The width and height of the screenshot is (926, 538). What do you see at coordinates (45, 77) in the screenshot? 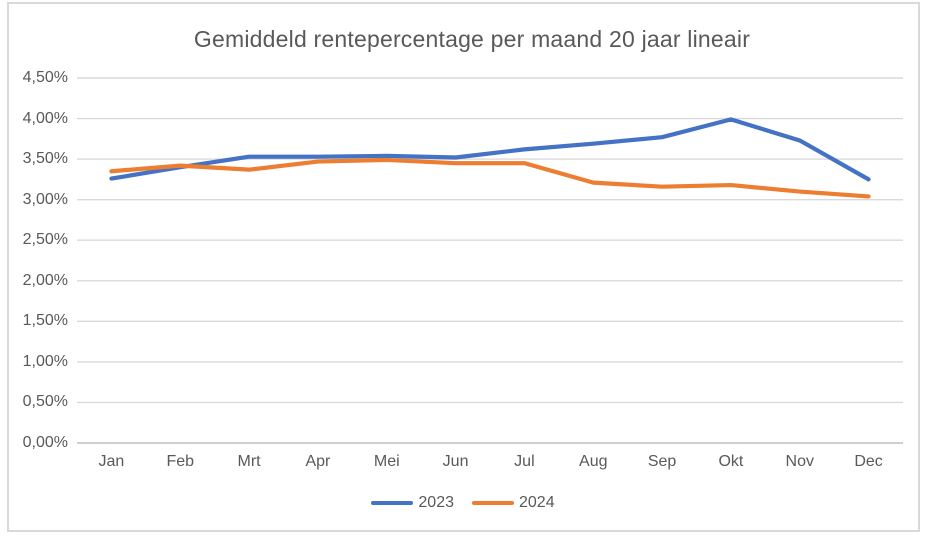
I see `y-tick-label: 4,50%` at bounding box center [45, 77].